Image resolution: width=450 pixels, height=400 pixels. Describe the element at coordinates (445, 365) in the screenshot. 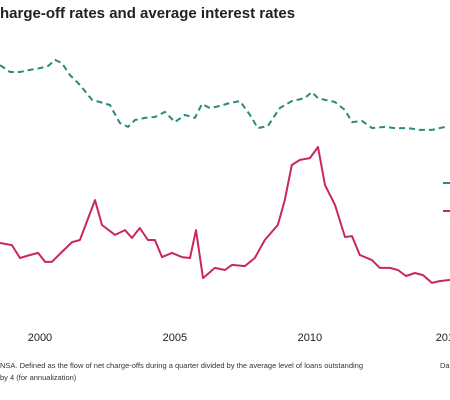

I see `source: Da` at that location.